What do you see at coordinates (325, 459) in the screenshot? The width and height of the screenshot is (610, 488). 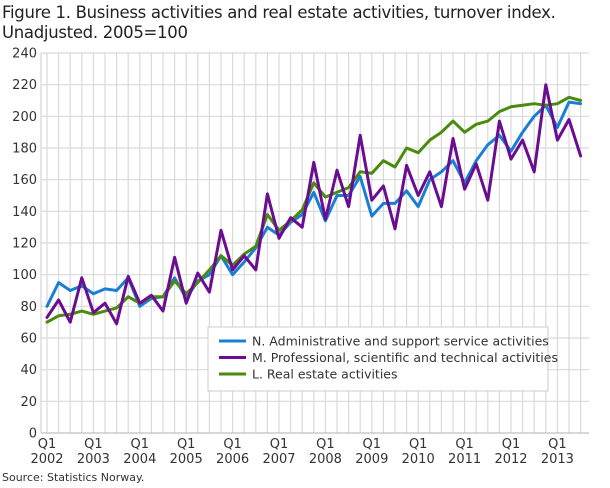 I see `x-tick-year: 2008` at bounding box center [325, 459].